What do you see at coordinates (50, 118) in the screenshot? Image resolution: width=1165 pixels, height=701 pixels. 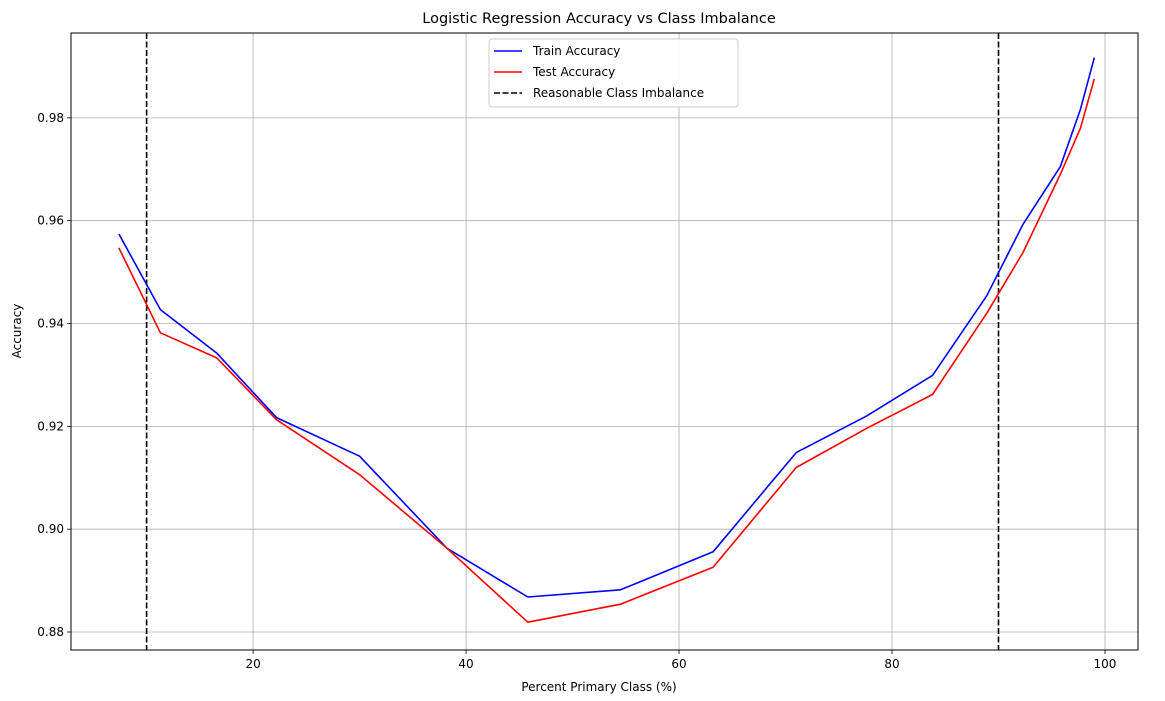 I see `y-tick-label: 0.98` at bounding box center [50, 118].